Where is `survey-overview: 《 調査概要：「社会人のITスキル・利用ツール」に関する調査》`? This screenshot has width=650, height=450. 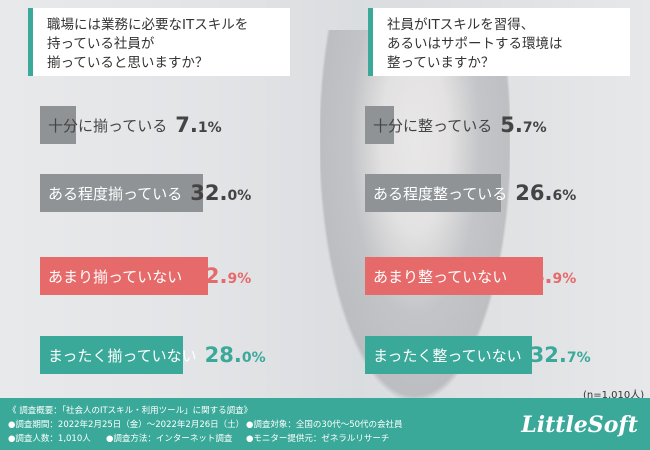 survey-overview: 《 調査概要：「社会人のITスキル・利用ツール」に関する調査》 is located at coordinates (130, 411).